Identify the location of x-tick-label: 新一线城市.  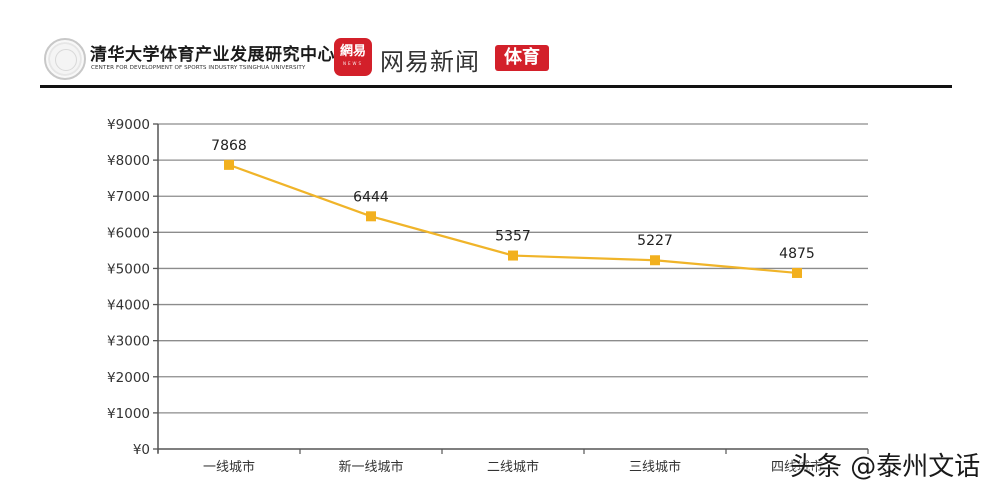
(370, 467).